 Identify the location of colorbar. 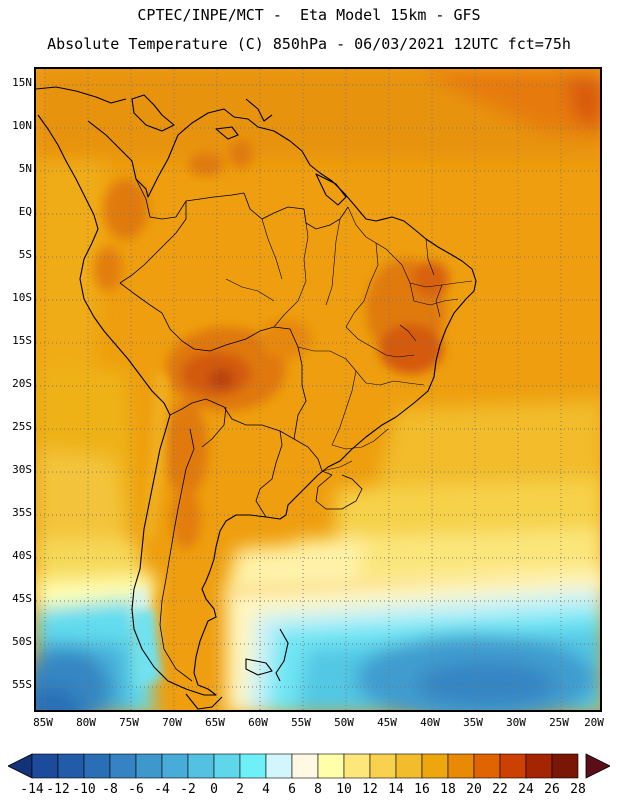
(309, 766).